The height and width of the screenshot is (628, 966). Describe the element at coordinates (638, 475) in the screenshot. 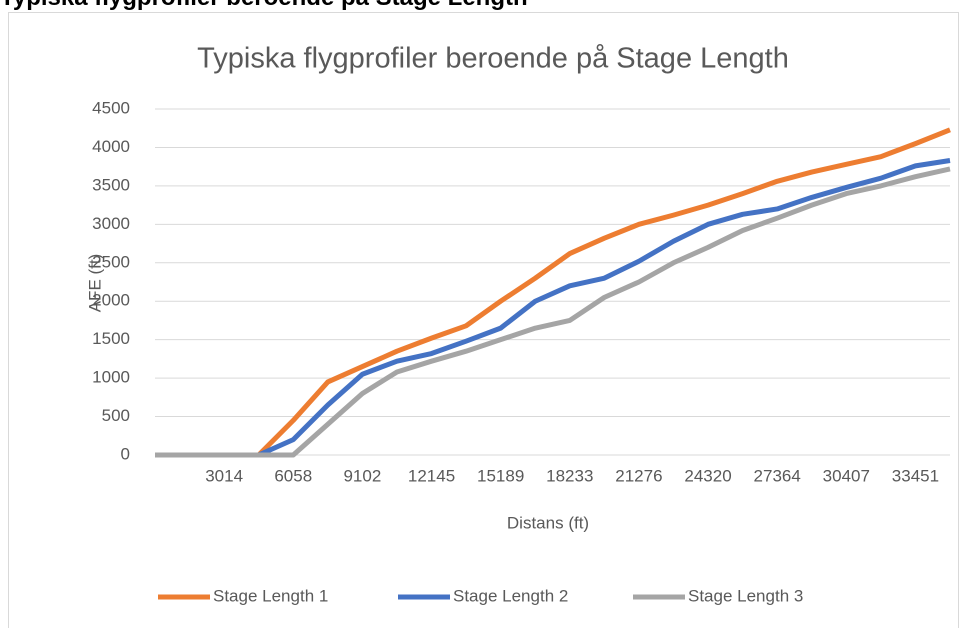

I see `x-tick-label: 21276` at that location.